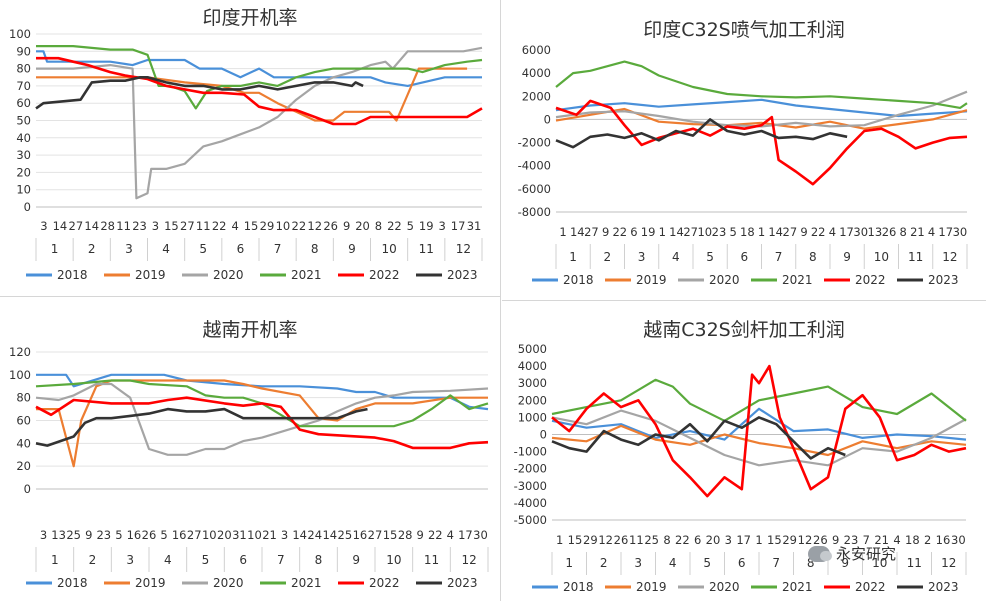  I want to click on chart-title: 印度C32S喷气加工利润, so click(744, 30).